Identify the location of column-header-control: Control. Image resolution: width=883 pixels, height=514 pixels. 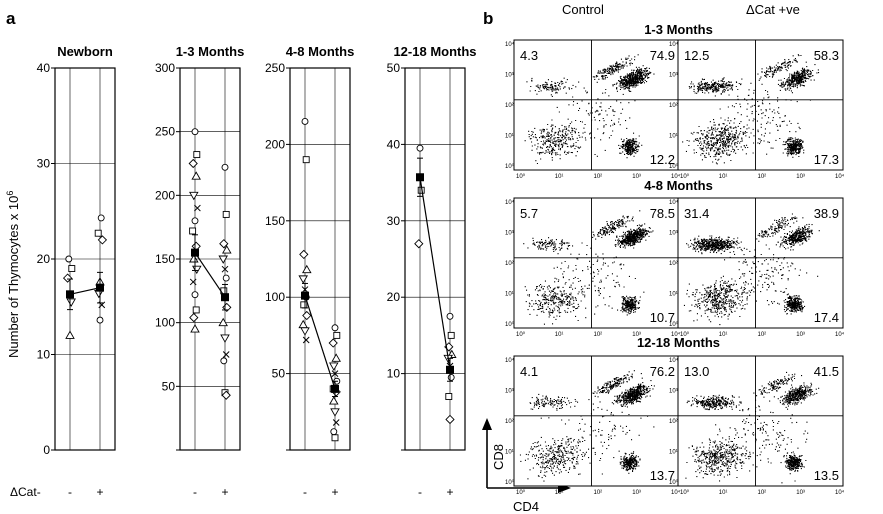
(583, 9).